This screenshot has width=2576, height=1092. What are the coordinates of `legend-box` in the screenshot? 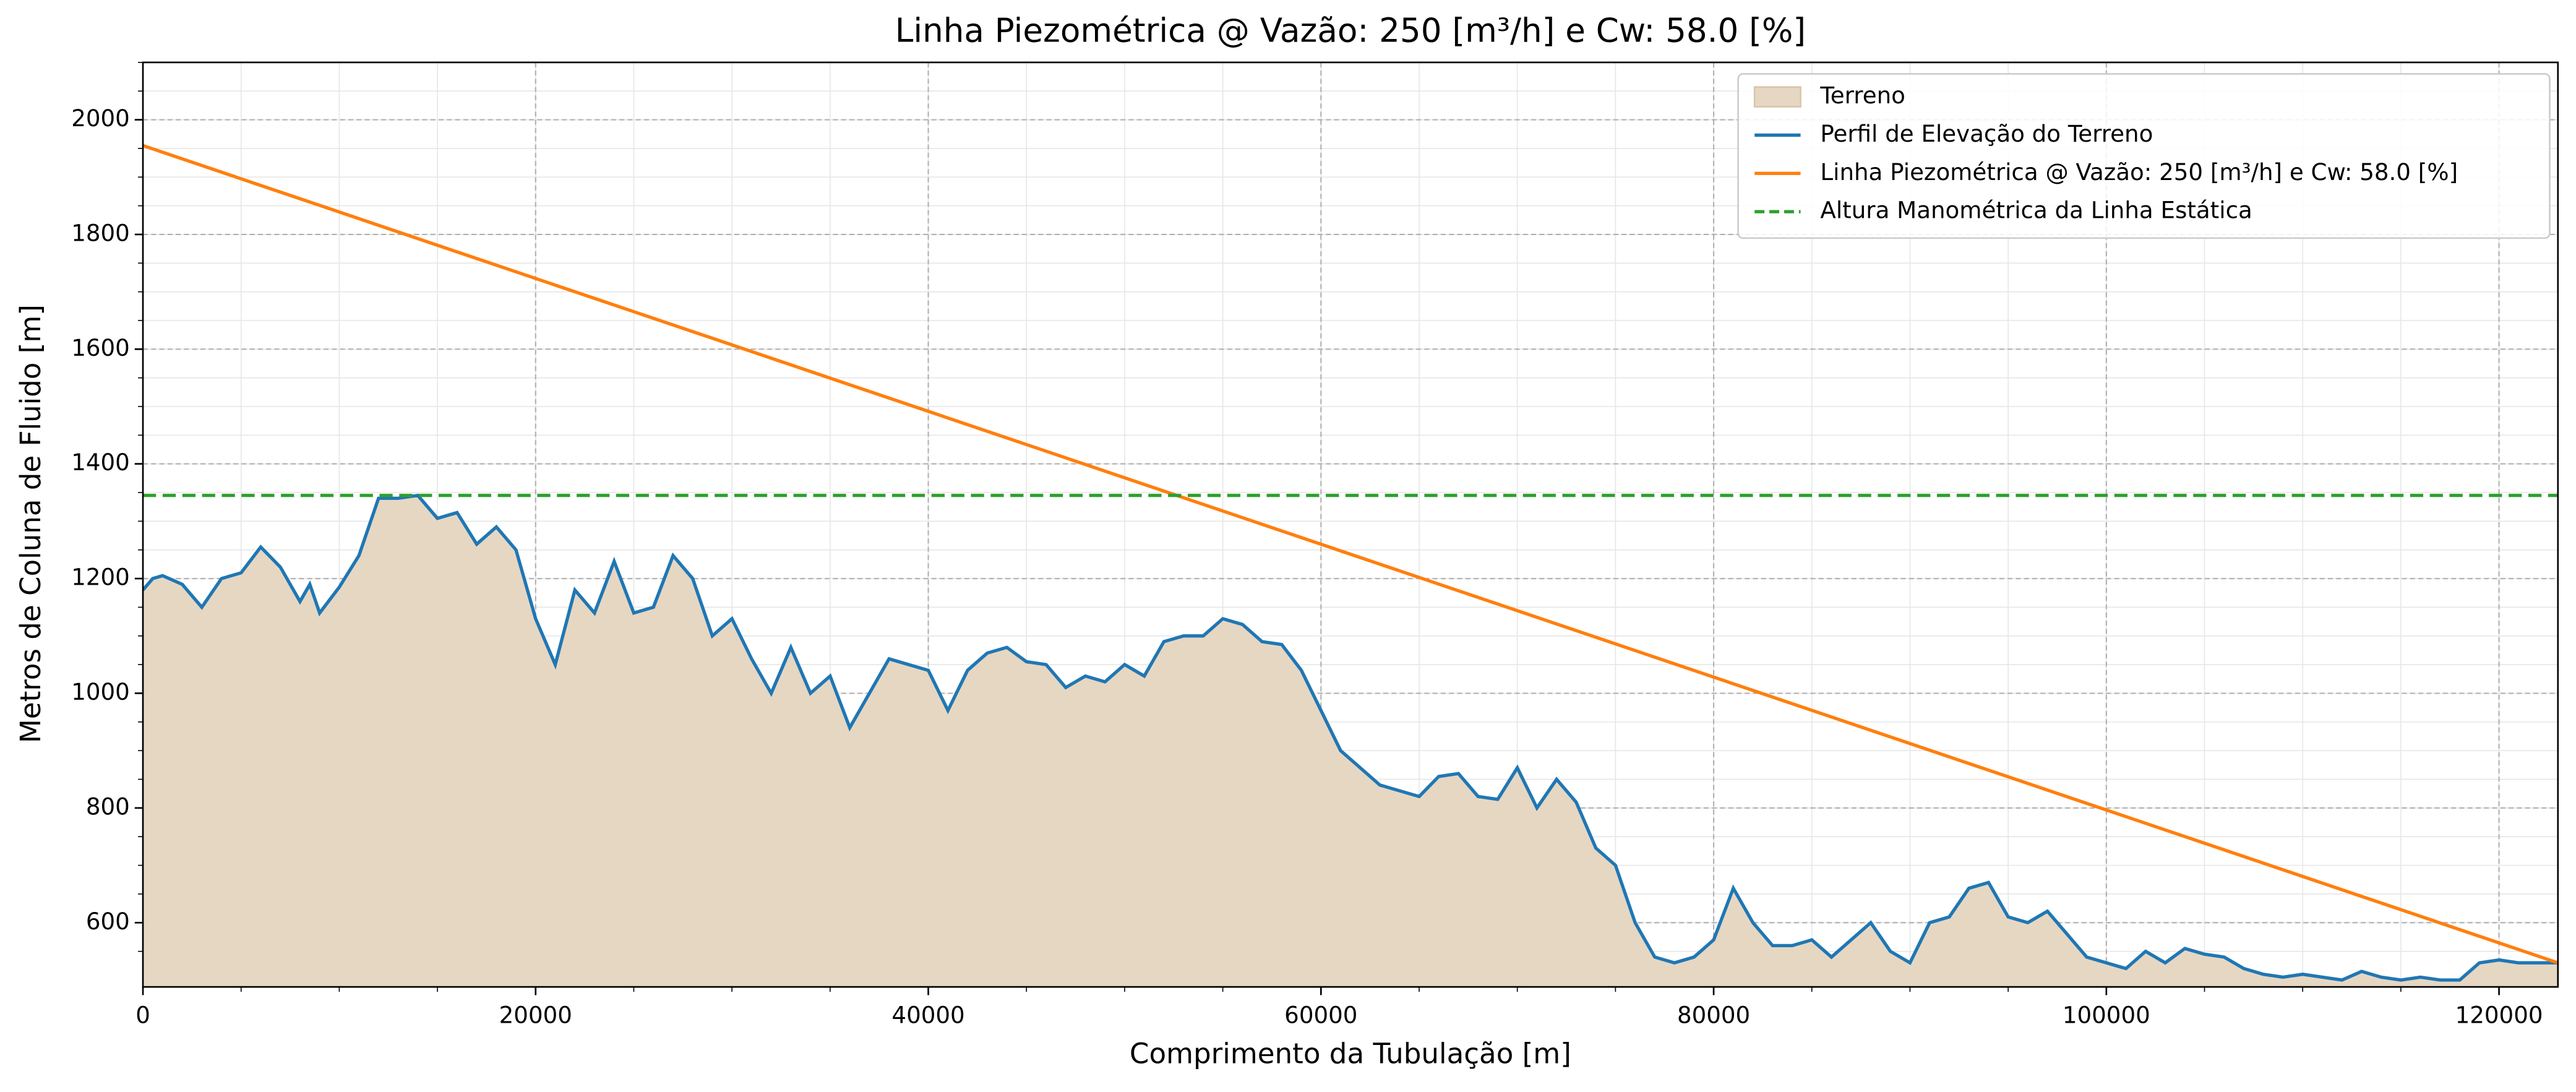 It's located at (2144, 156).